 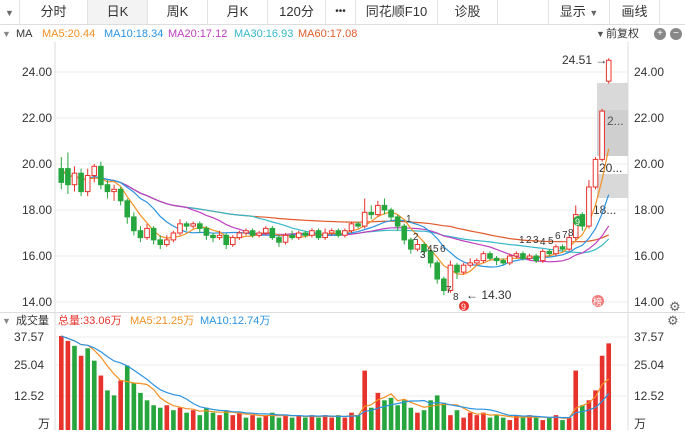 I want to click on tab-fenshi: 分时, so click(x=54, y=12).